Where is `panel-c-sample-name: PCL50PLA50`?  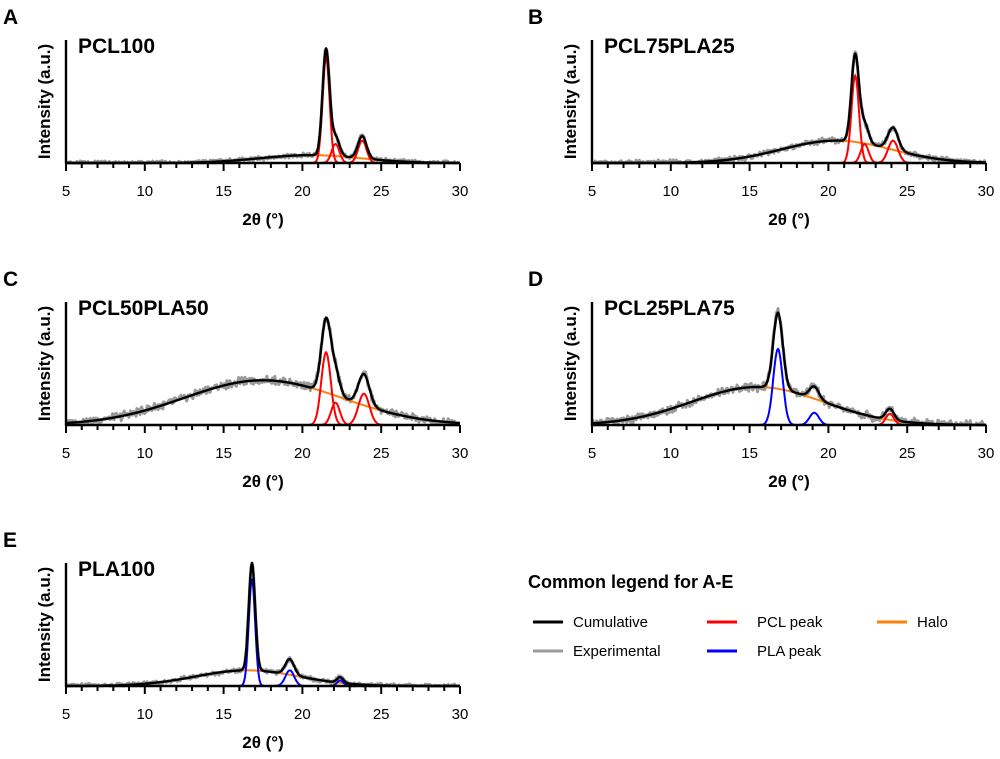 panel-c-sample-name: PCL50PLA50 is located at coordinates (143, 308).